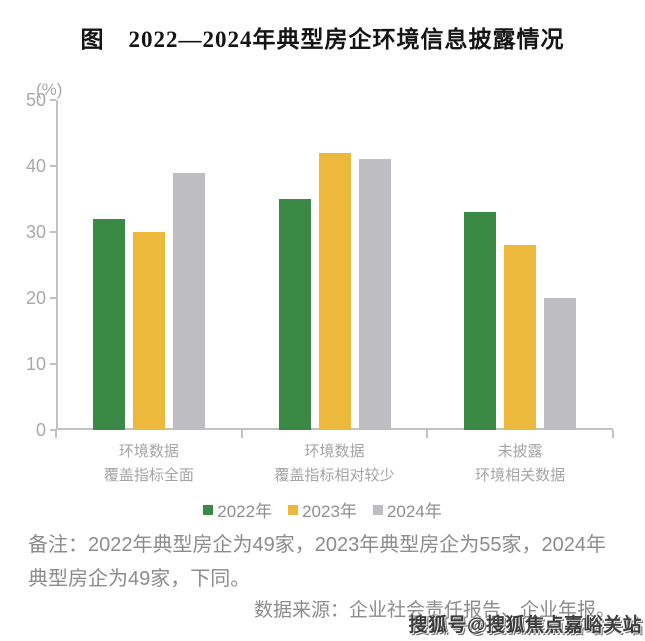 The width and height of the screenshot is (645, 641). Describe the element at coordinates (40, 430) in the screenshot. I see `y-tick-label: 0` at that location.